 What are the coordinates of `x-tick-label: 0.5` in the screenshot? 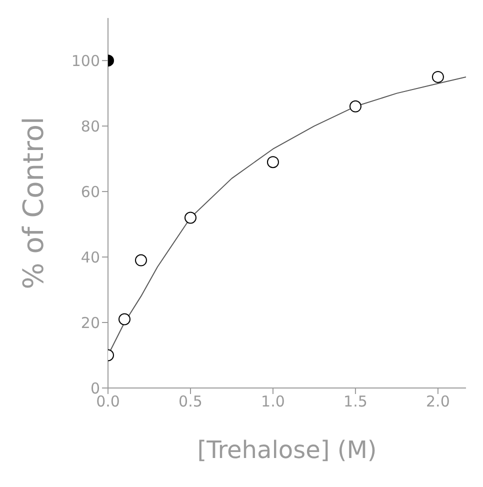 It's located at (190, 401).